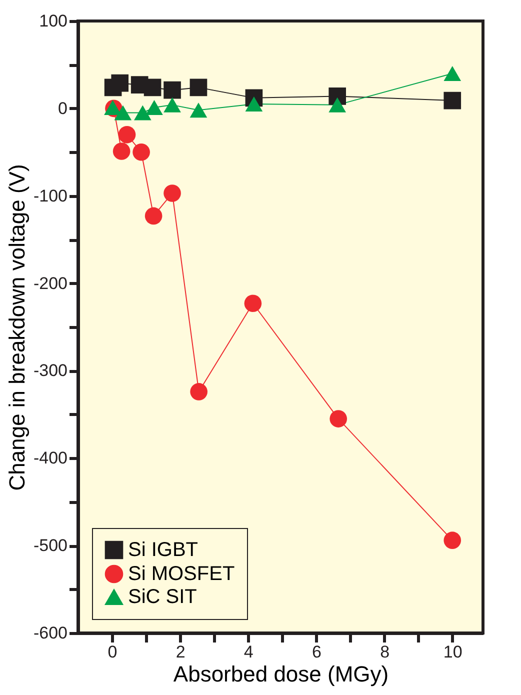  Describe the element at coordinates (163, 550) in the screenshot. I see `legend-label: Si IGBT` at that location.